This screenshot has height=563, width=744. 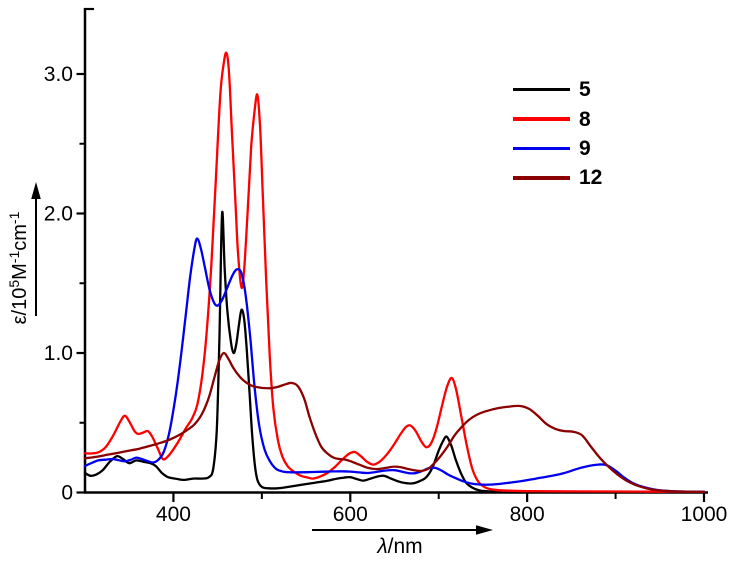 What do you see at coordinates (585, 148) in the screenshot?
I see `legend-label: 9` at bounding box center [585, 148].